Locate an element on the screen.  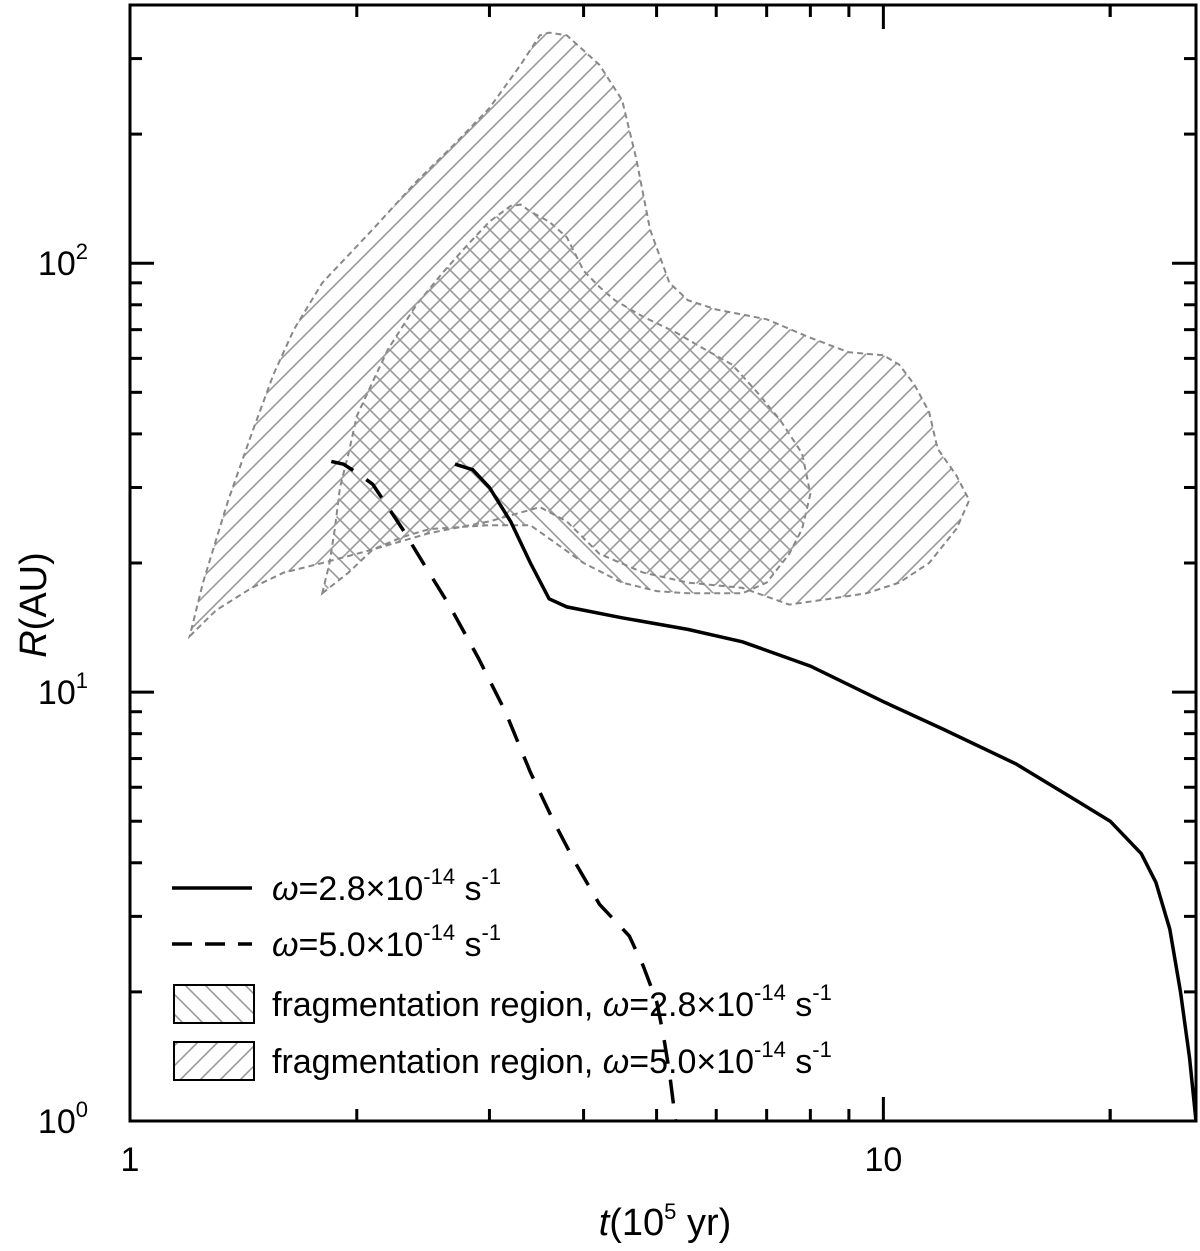
y-tick-label: 10¹ is located at coordinates (63, 690).